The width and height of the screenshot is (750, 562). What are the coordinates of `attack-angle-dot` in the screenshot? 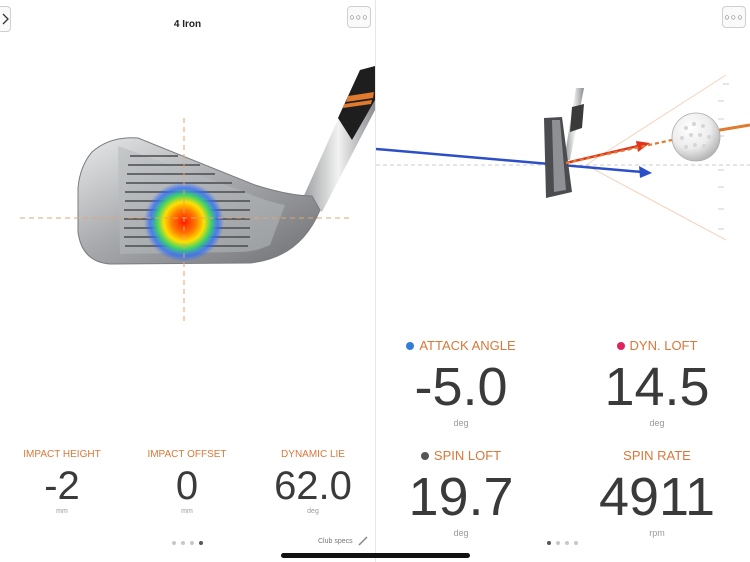 It's located at (410, 345).